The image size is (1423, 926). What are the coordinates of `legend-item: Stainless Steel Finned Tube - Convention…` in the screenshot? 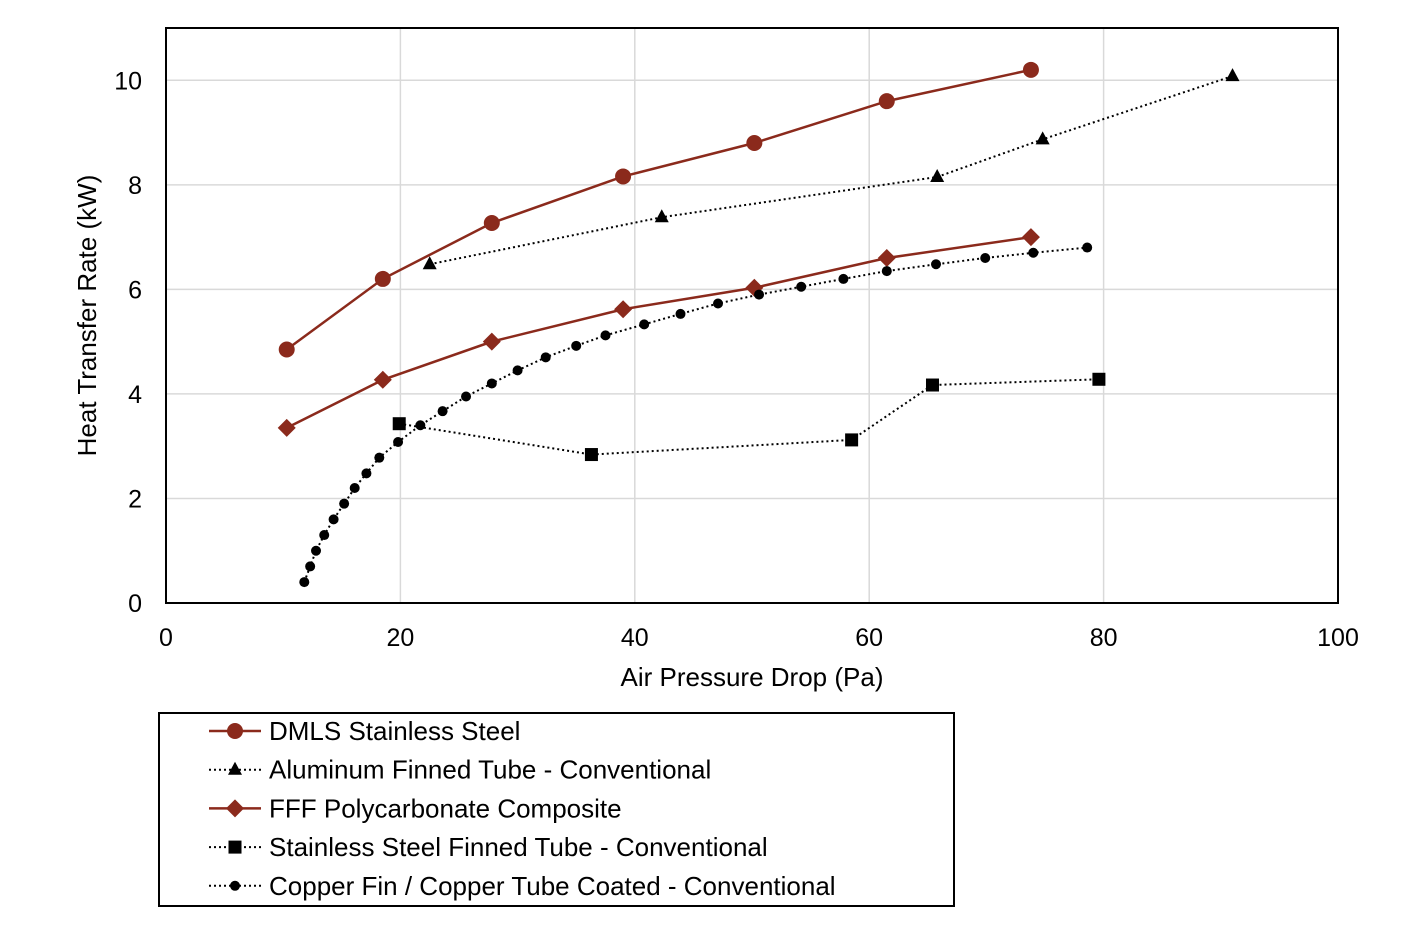 It's located at (488, 847).